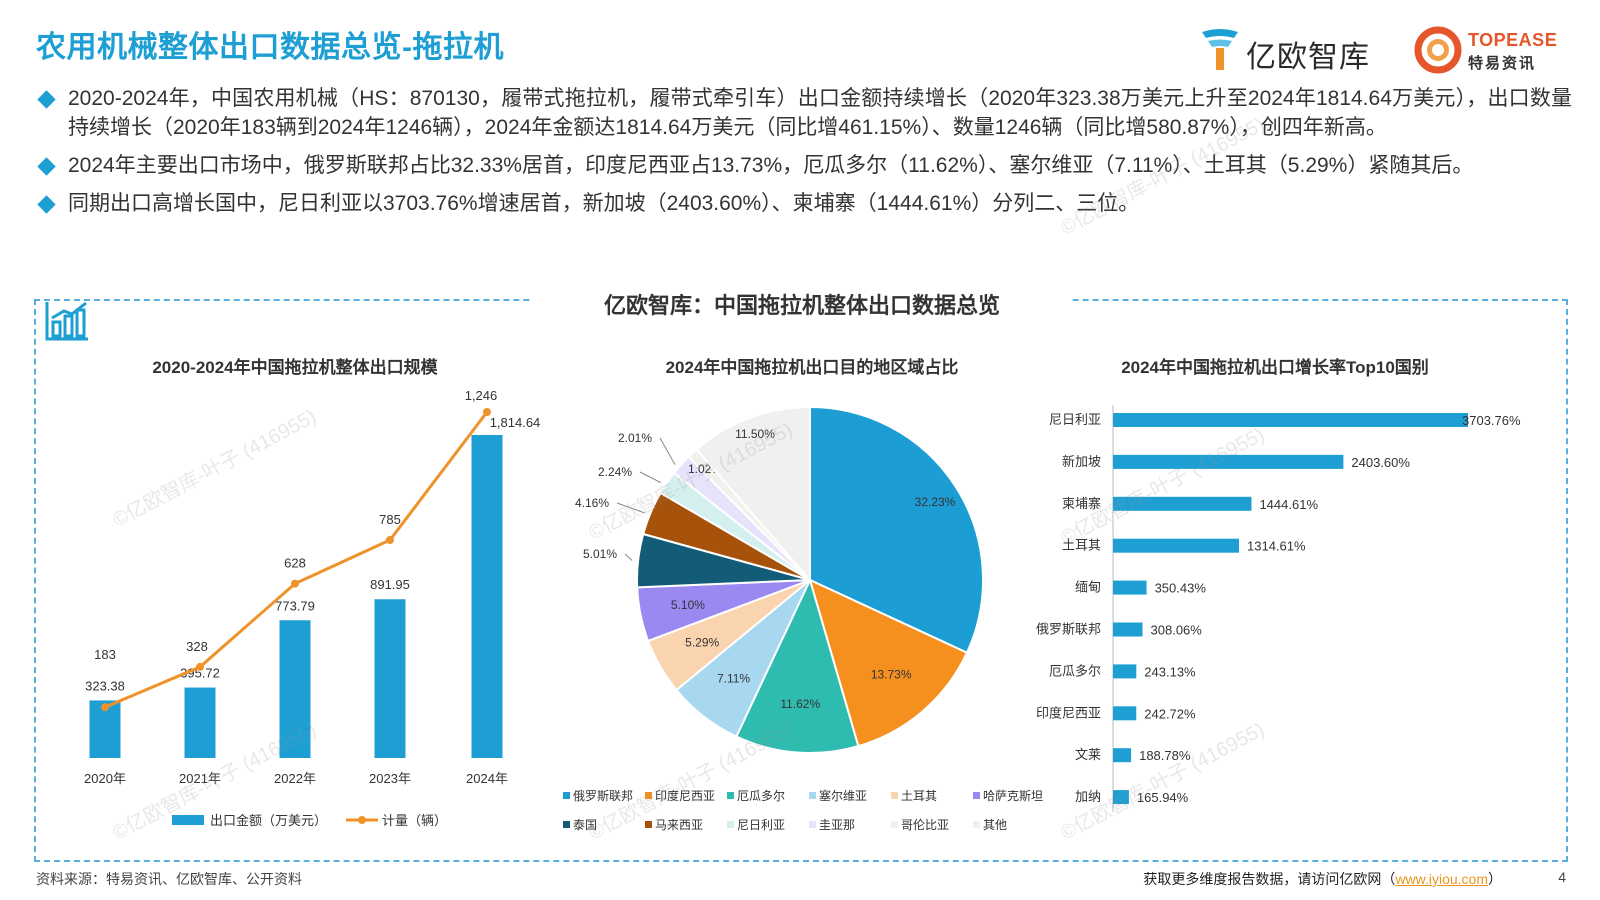  What do you see at coordinates (1081, 545) in the screenshot?
I see `country-label: 土耳其` at bounding box center [1081, 545].